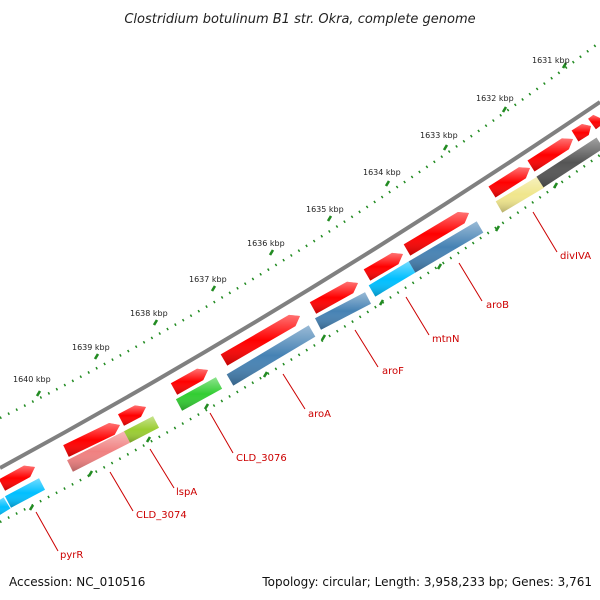 The width and height of the screenshot is (600, 600). What do you see at coordinates (208, 279) in the screenshot?
I see `ruler-label: 1637 kbp` at bounding box center [208, 279].